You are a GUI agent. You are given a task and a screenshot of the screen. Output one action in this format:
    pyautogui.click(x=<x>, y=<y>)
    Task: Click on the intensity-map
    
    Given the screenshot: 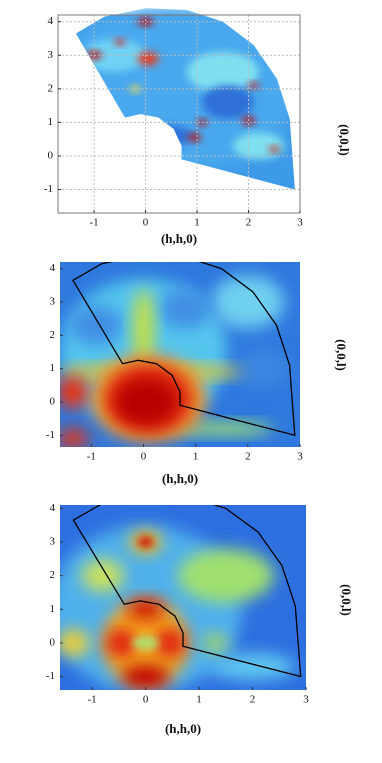 What is the action you would take?
    pyautogui.click(x=185, y=99)
    